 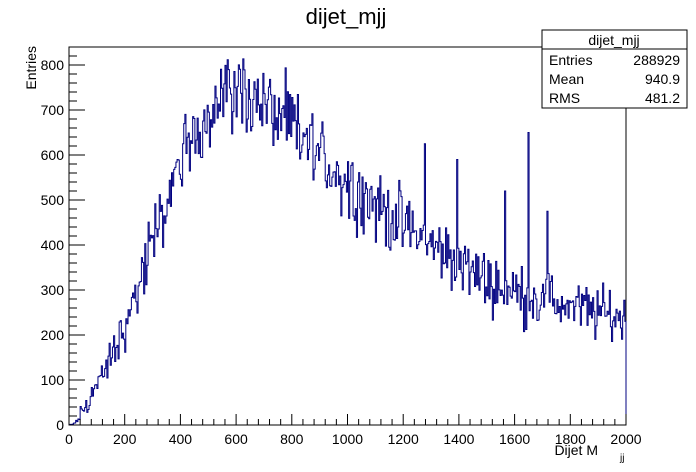 I want to click on x-tick-label: 200, so click(x=125, y=439).